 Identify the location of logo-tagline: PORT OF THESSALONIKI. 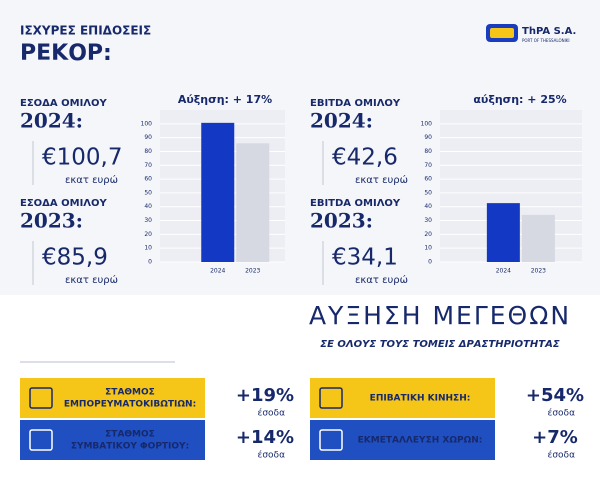
(546, 40).